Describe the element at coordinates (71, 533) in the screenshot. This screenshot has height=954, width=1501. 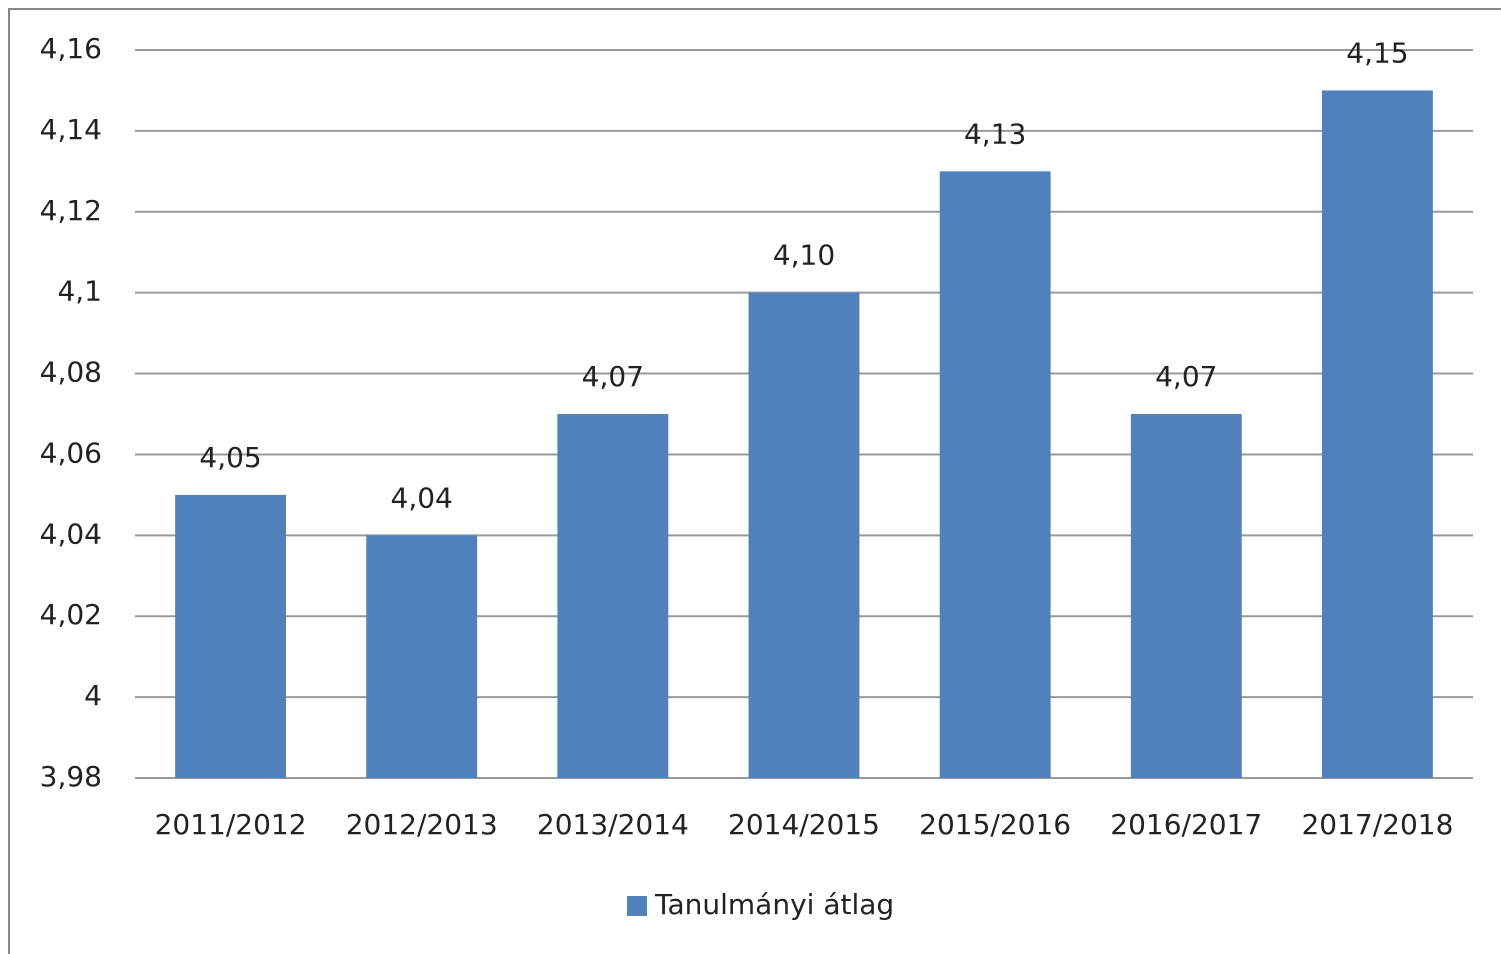
I see `y-tick-label: 4,04` at that location.